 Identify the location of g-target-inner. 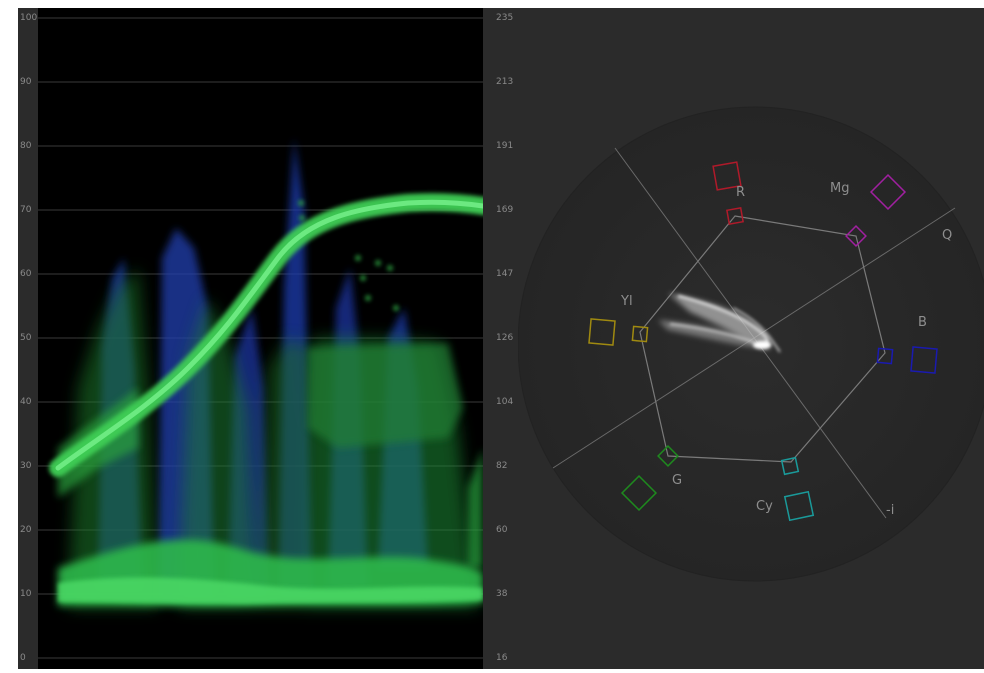
(668, 456).